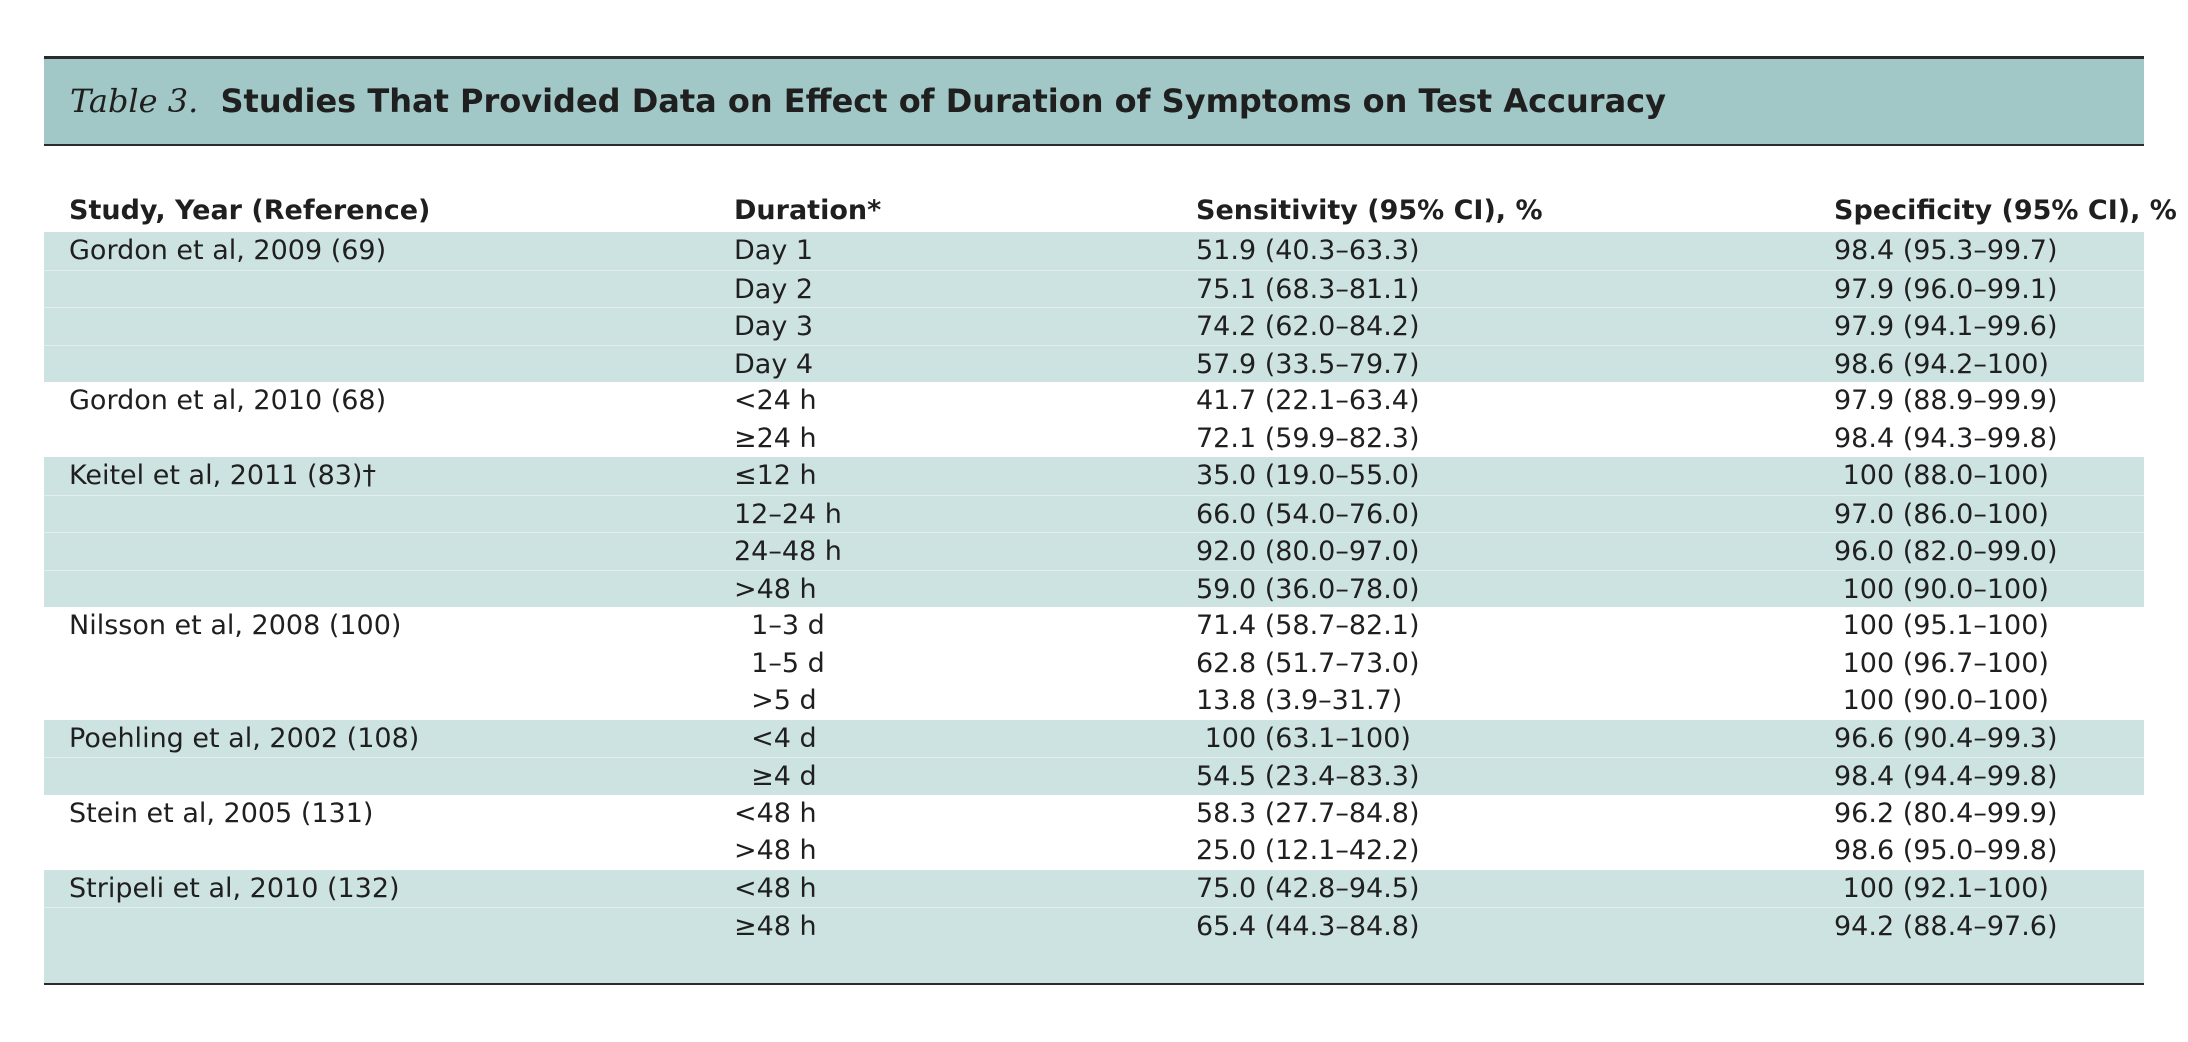 This screenshot has width=2188, height=1042. What do you see at coordinates (1946, 813) in the screenshot?
I see `cell-specificity: 96.2 (80.4–99.9)` at bounding box center [1946, 813].